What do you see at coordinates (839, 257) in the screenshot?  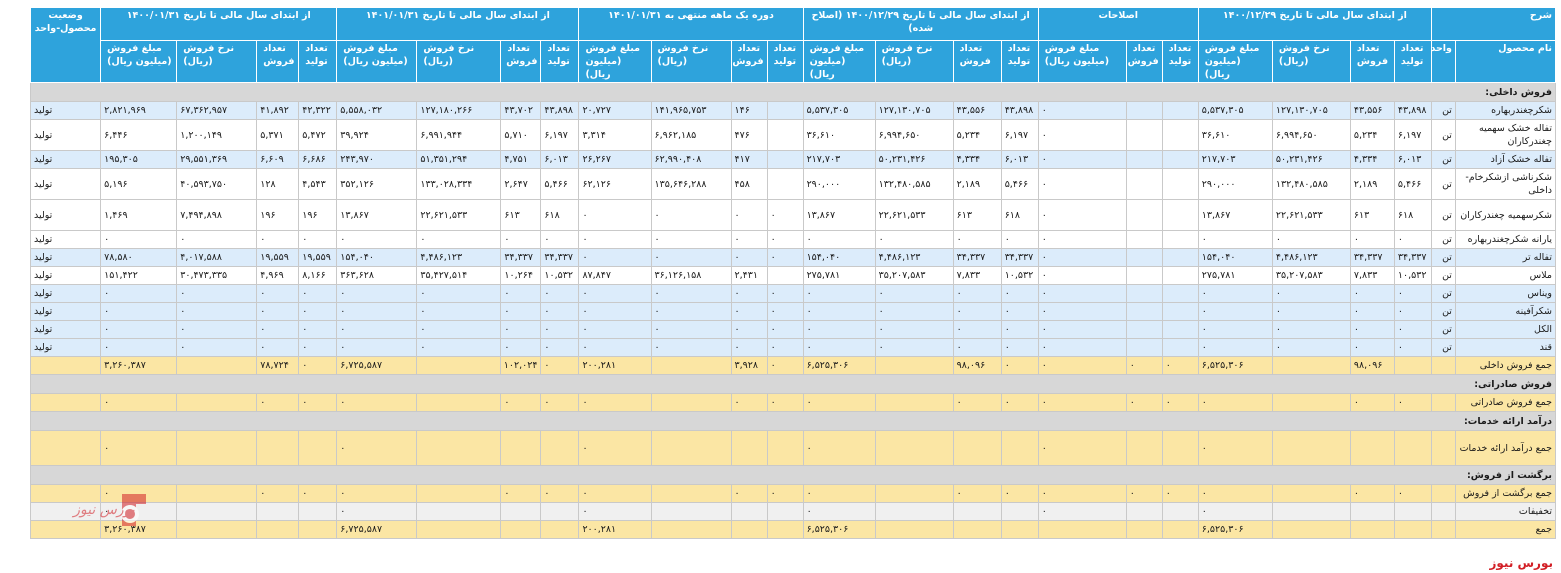 I see `value-cell: ۱۵۴,۰۴۰` at bounding box center [839, 257].